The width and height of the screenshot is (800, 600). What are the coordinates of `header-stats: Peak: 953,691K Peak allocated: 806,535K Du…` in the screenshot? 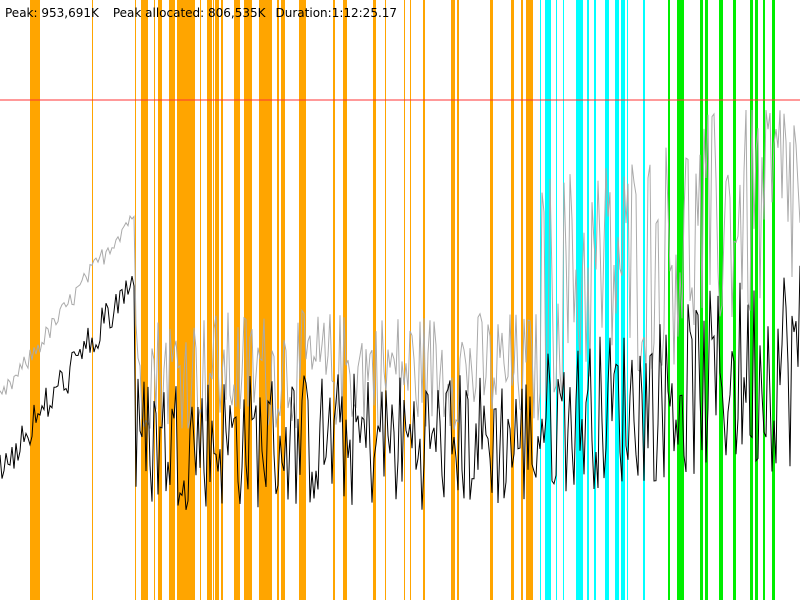 It's located at (201, 13).